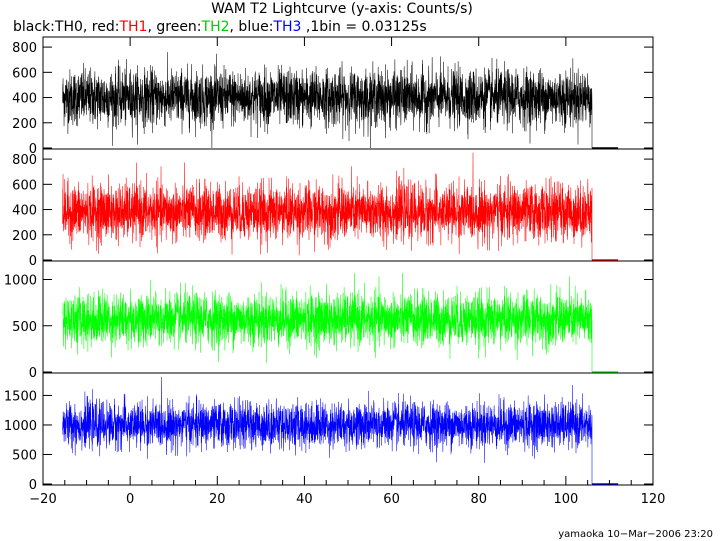  I want to click on chart-title: WAM T2 Lightcurve (y-axis: Counts/s), so click(342, 9).